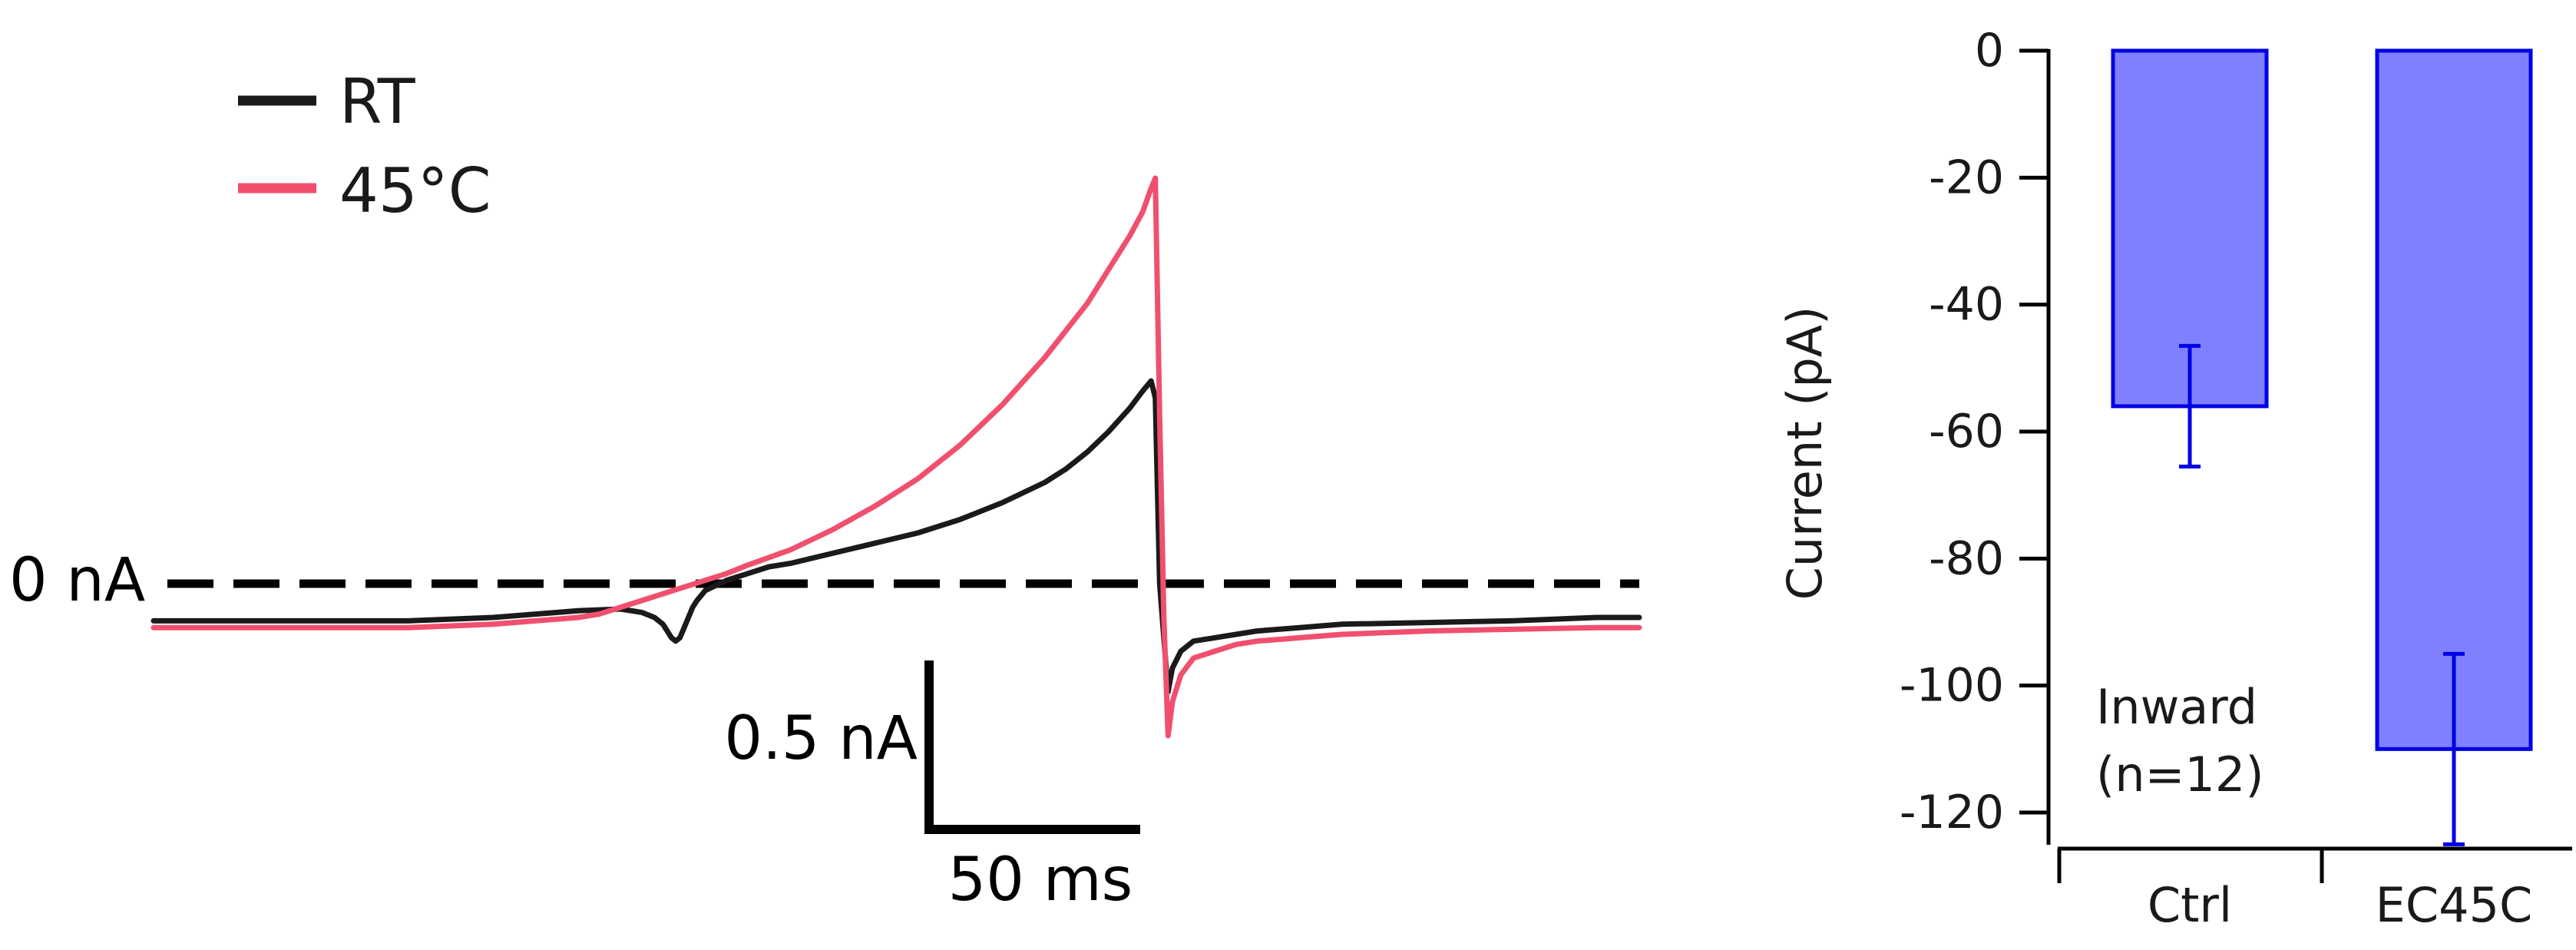 The width and height of the screenshot is (2576, 950). I want to click on scale-bar-time-label: 50 ms, so click(1040, 880).